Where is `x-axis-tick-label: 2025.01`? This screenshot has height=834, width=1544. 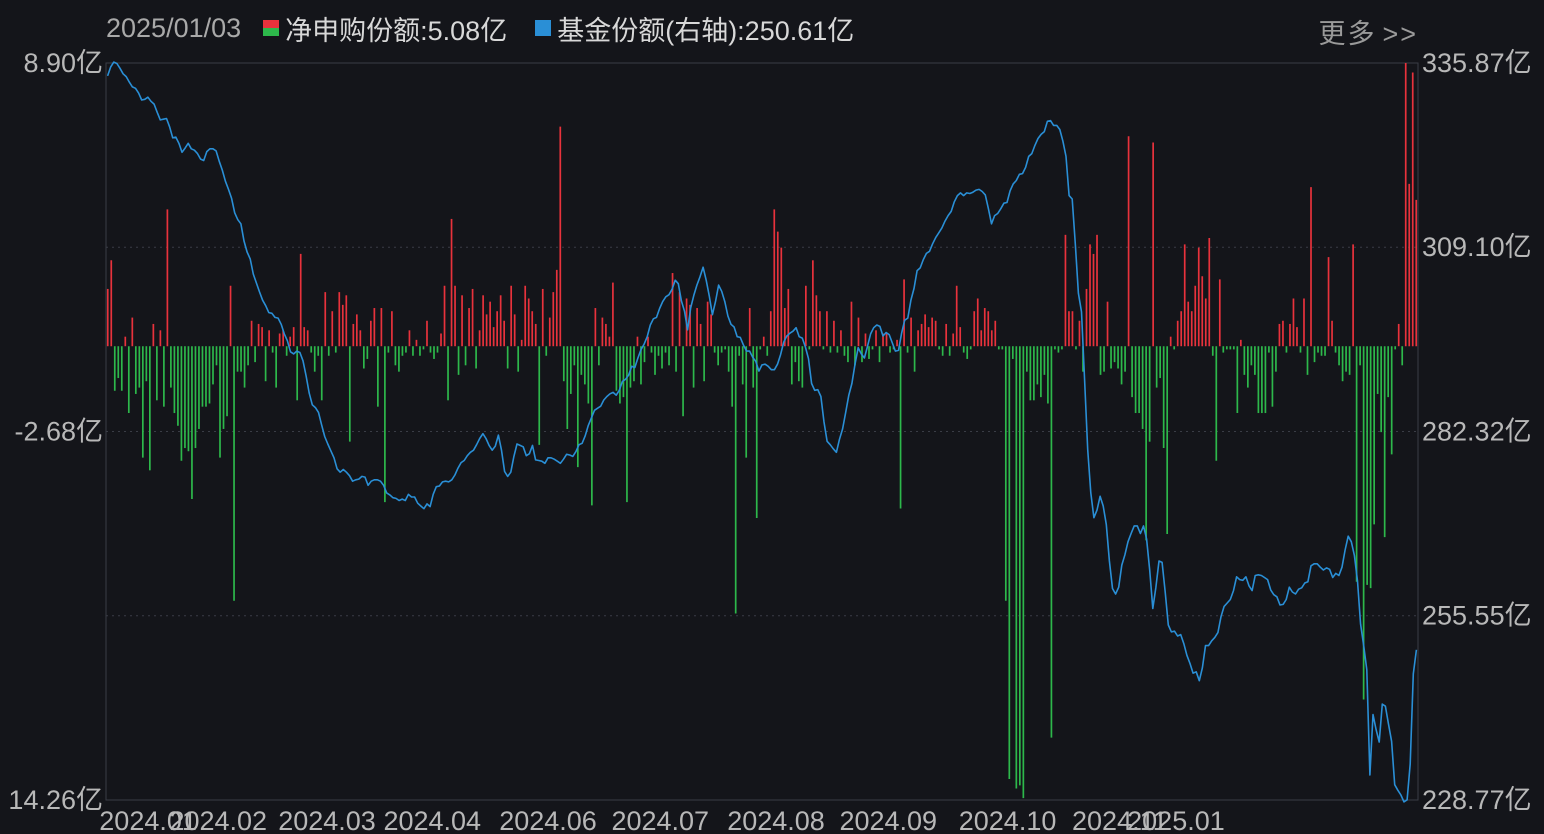
x-axis-tick-label: 2025.01 is located at coordinates (1176, 820).